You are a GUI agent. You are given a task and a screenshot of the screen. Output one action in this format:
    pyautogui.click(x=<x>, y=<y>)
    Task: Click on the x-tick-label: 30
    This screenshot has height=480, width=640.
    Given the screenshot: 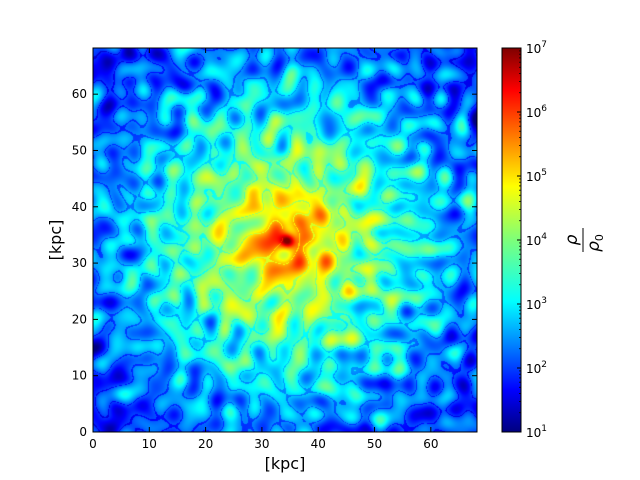 What is the action you would take?
    pyautogui.click(x=261, y=444)
    